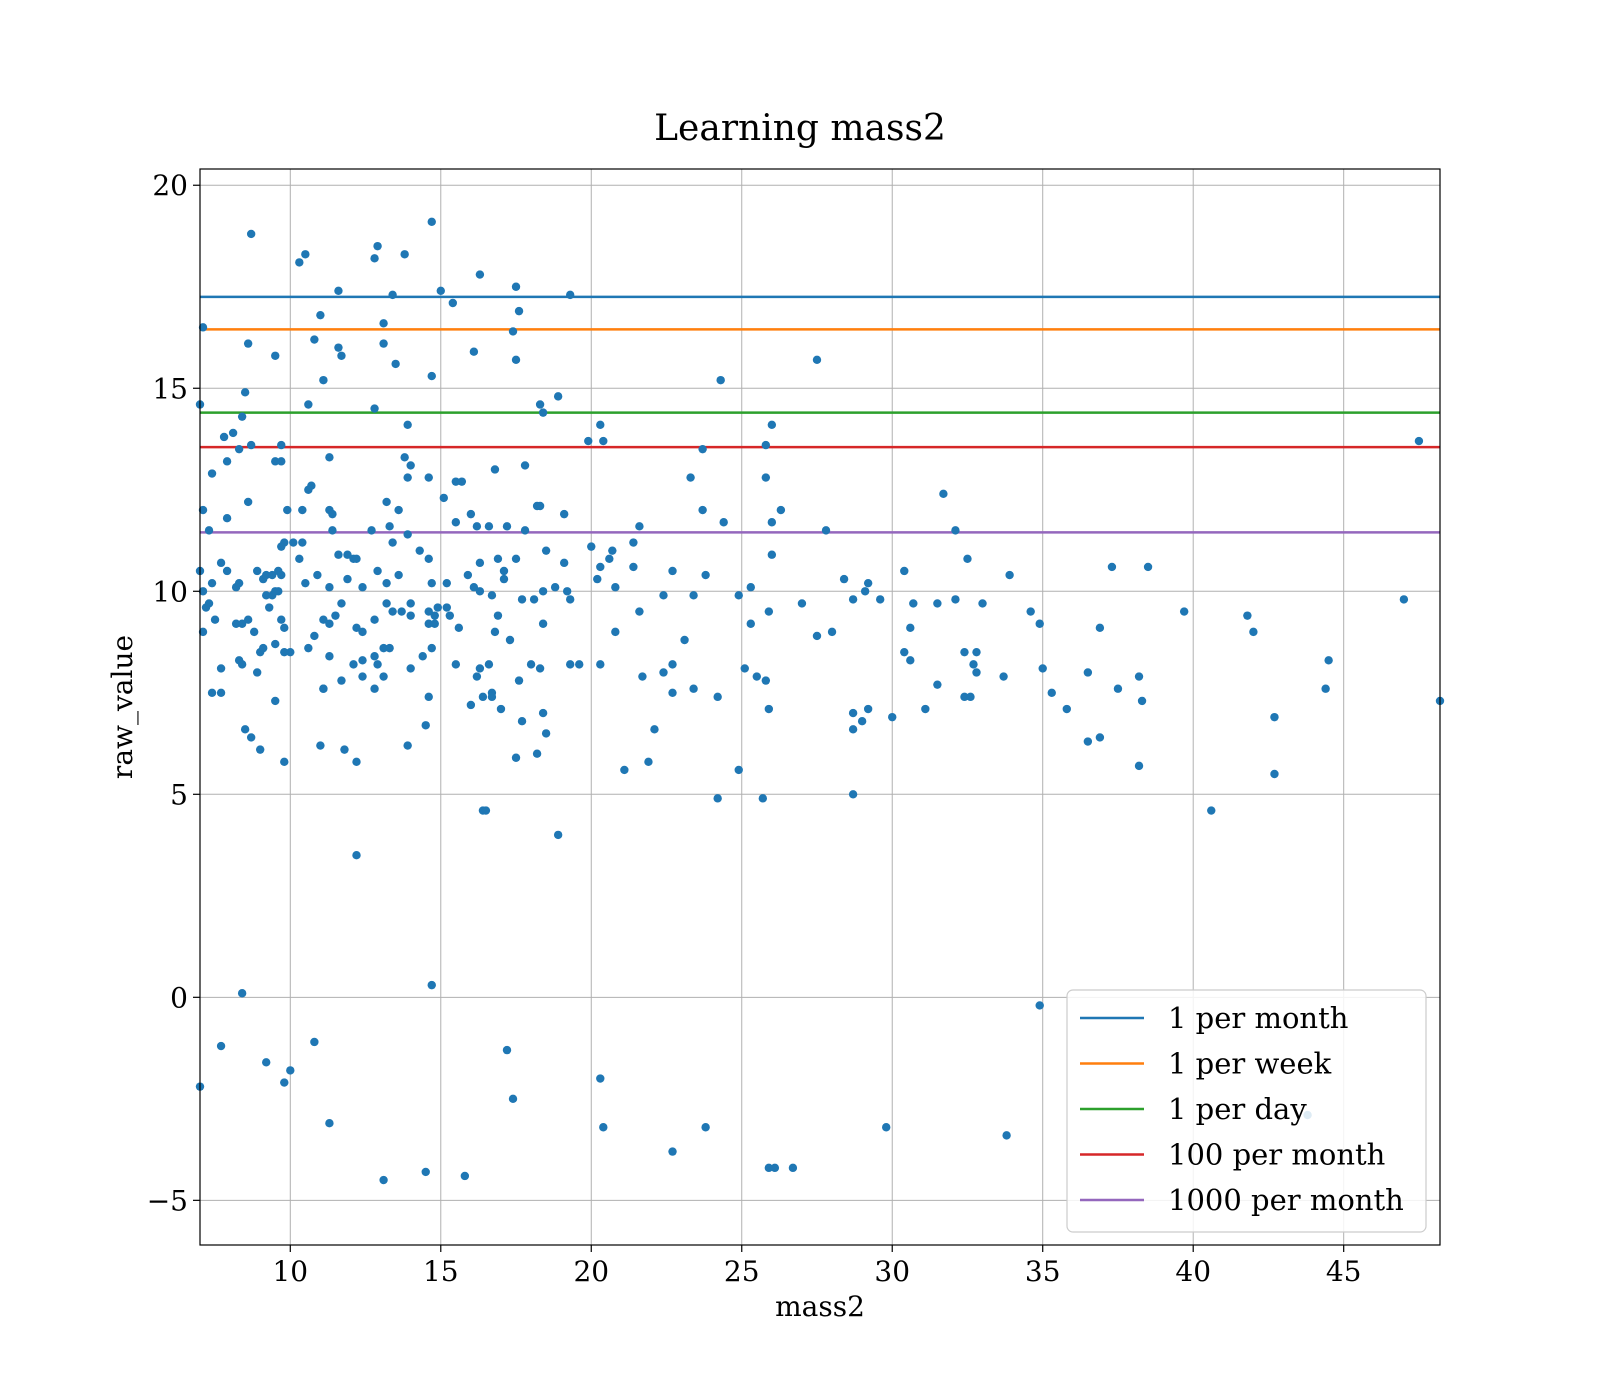  What do you see at coordinates (170, 185) in the screenshot?
I see `y-tick-label: 20` at bounding box center [170, 185].